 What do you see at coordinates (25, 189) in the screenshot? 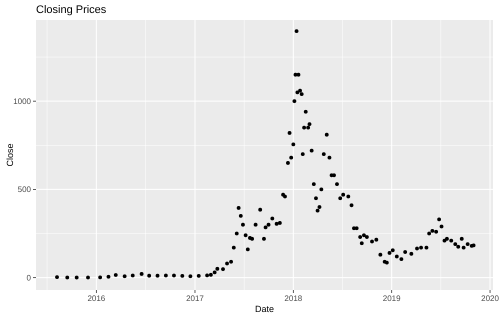
I see `y-tick-label: 500` at bounding box center [25, 189].